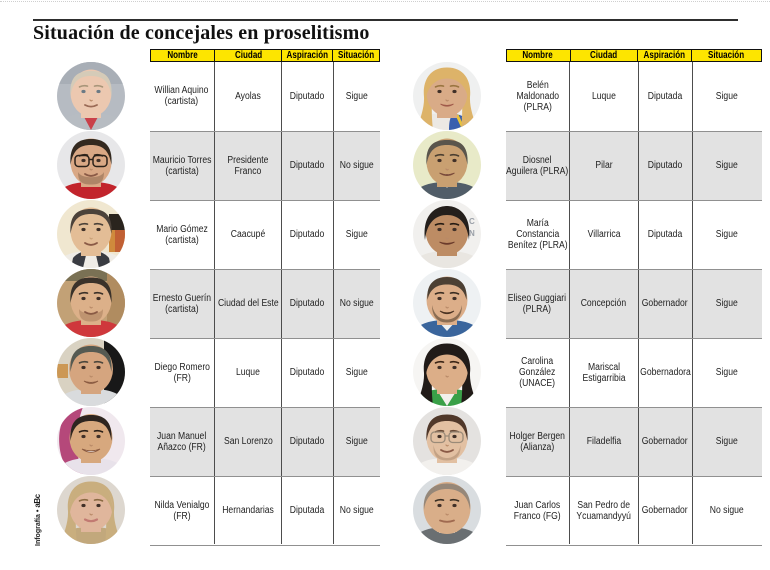 The image size is (770, 570). Describe the element at coordinates (472, 233) in the screenshot. I see `svg-text: N` at that location.